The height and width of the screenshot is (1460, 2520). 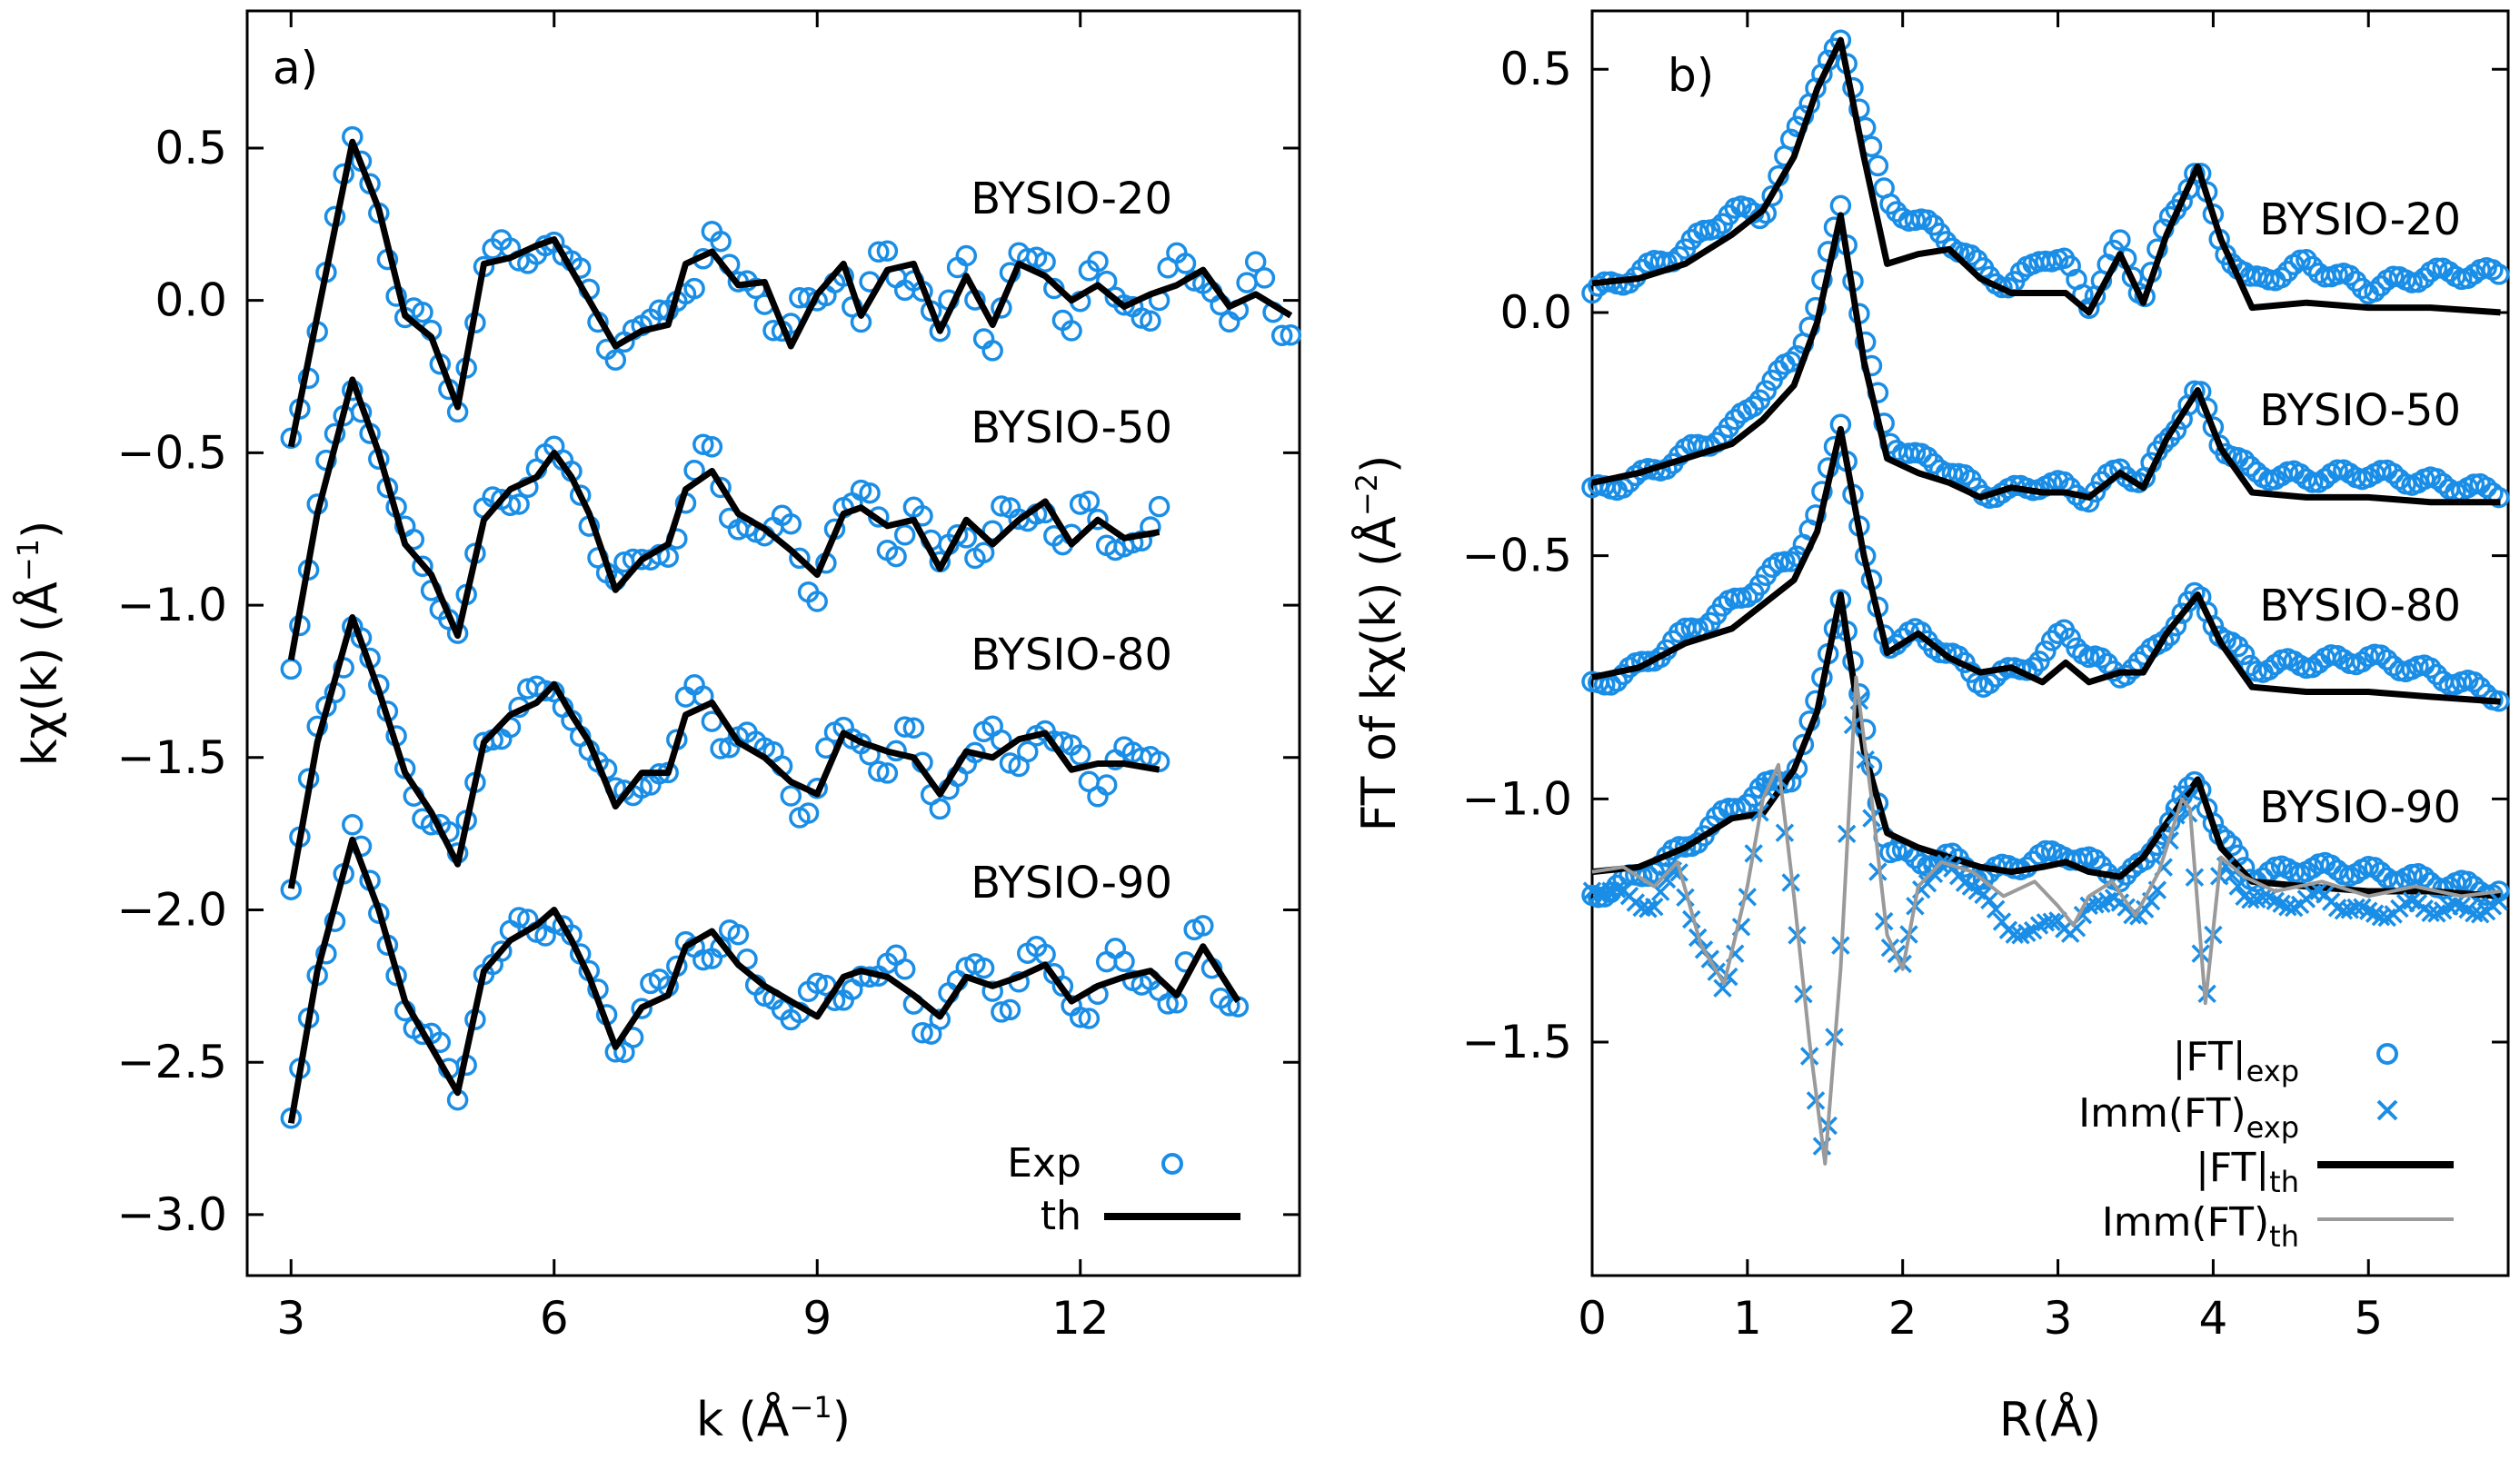 What do you see at coordinates (817, 1318) in the screenshot?
I see `panel-a-x-tick-label: 9` at bounding box center [817, 1318].